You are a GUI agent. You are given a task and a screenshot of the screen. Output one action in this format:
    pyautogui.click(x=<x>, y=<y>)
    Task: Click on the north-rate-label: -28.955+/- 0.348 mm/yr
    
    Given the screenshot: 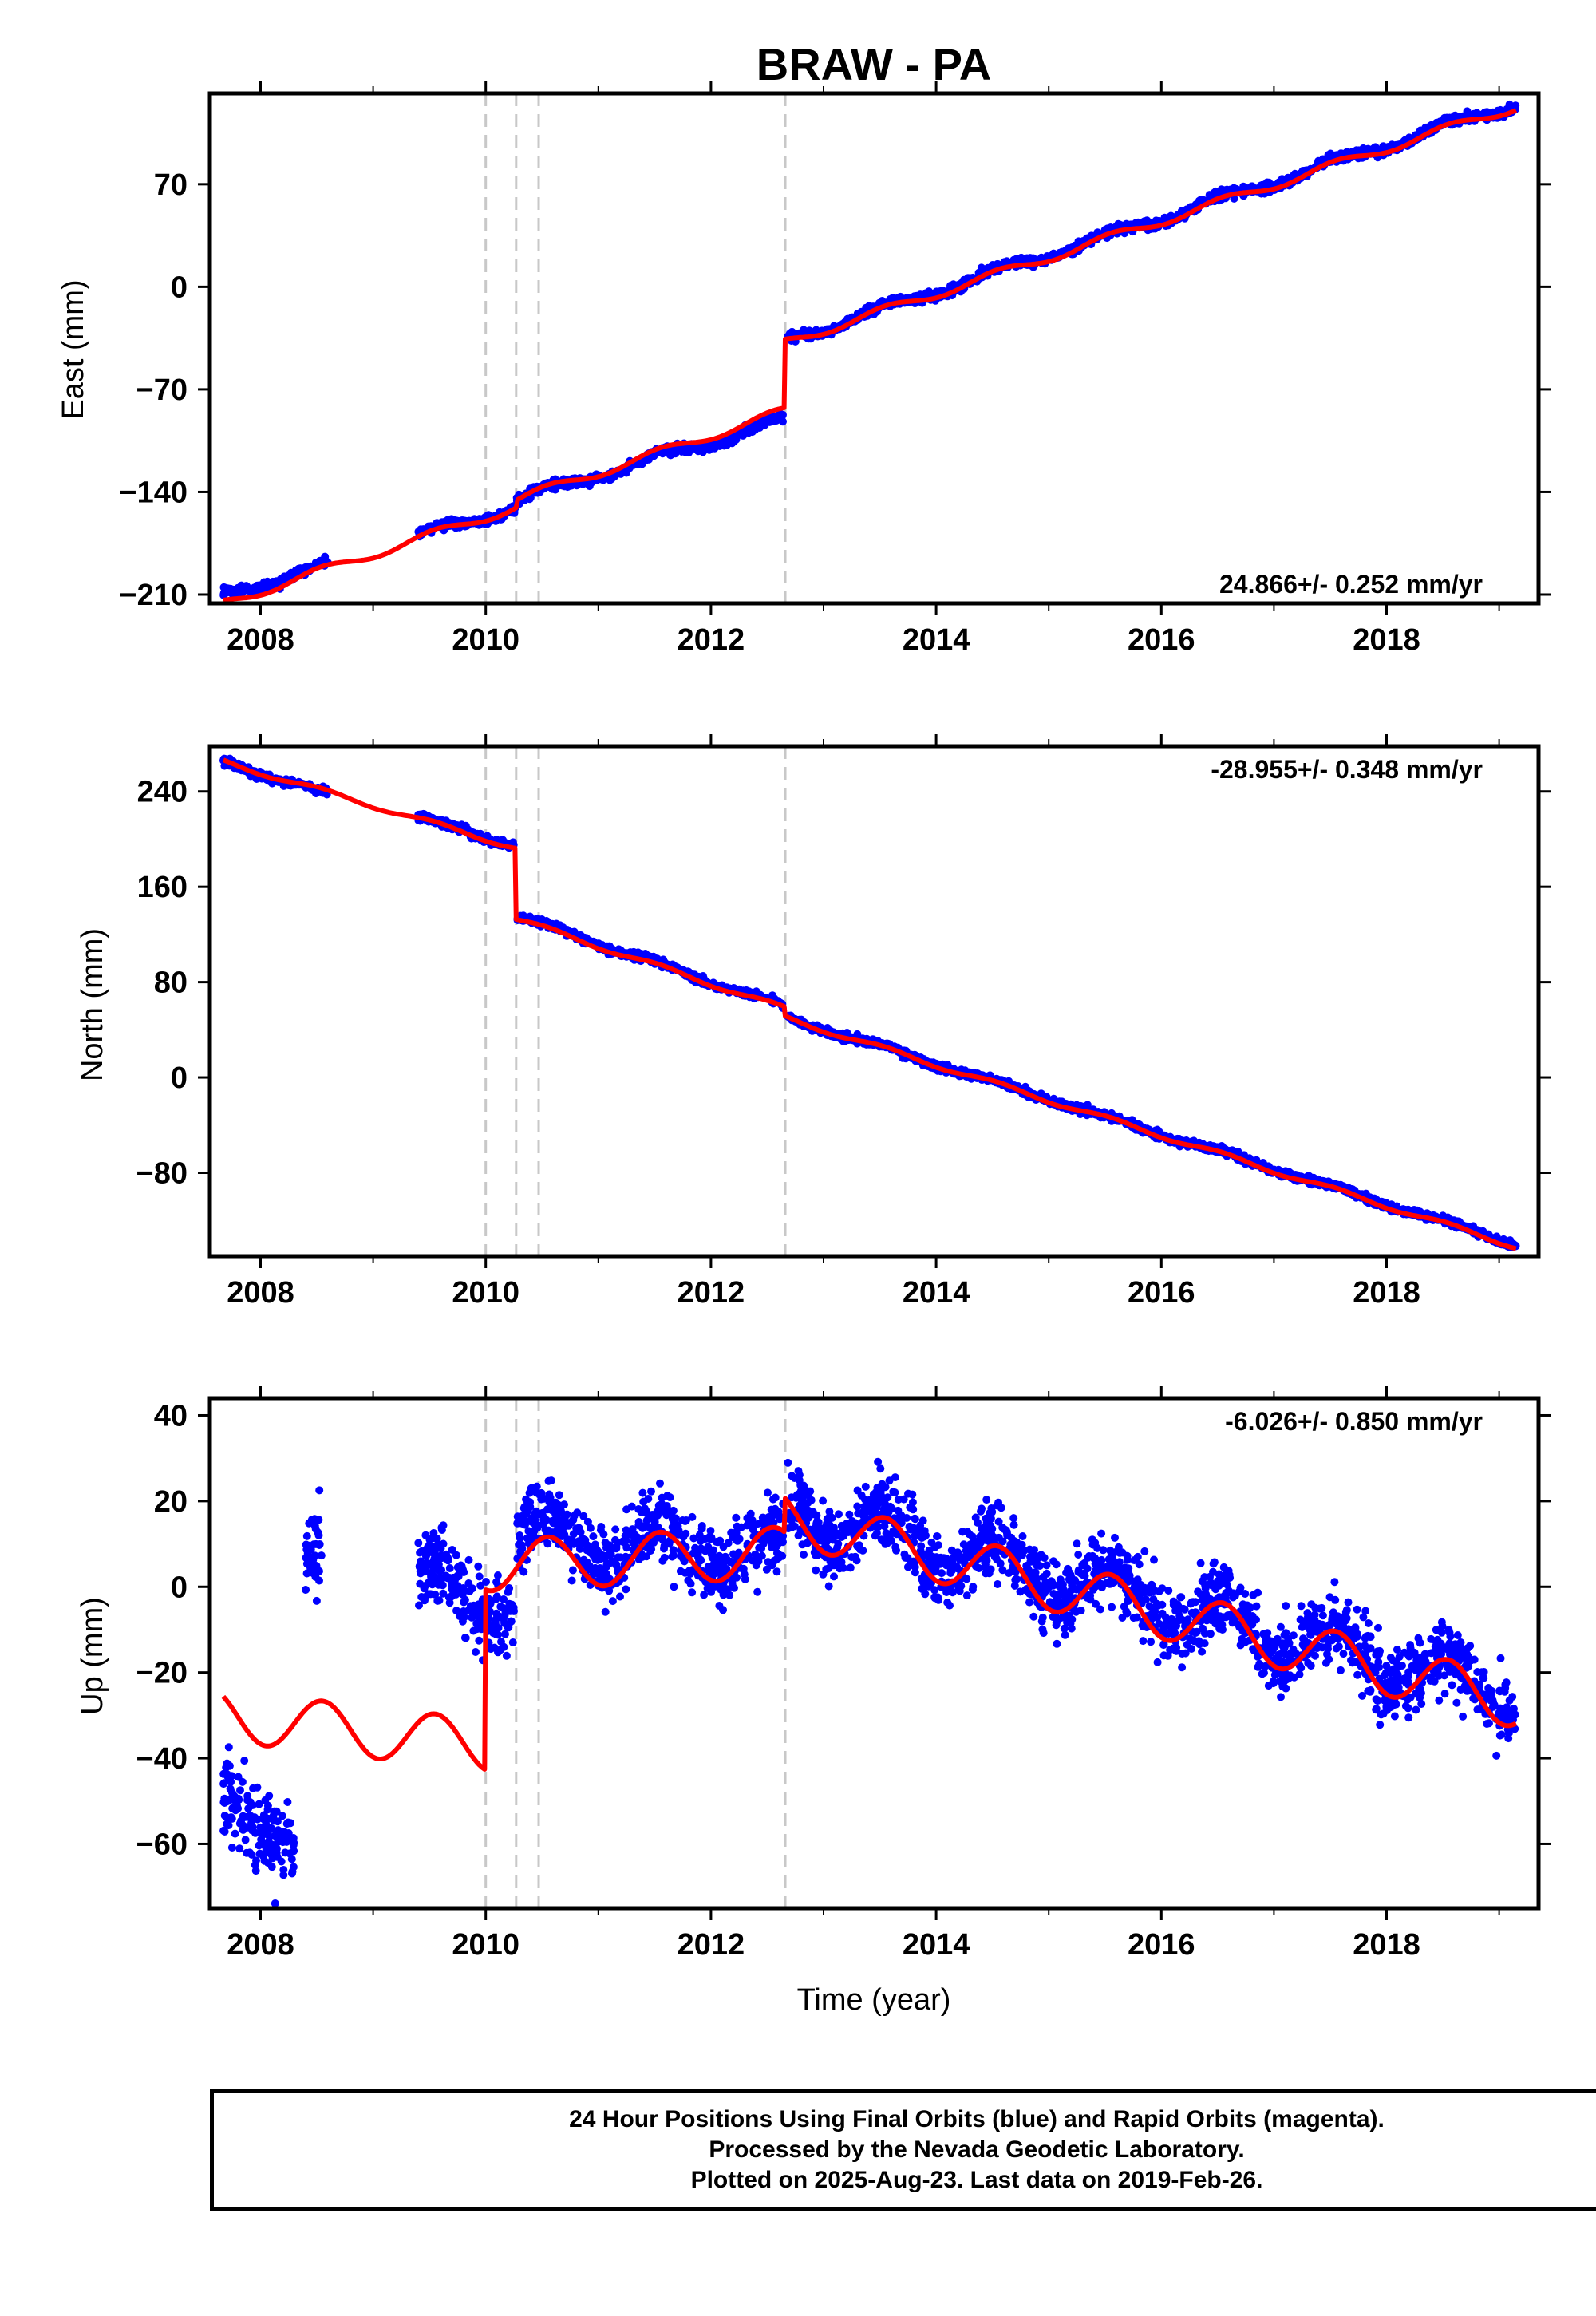 What is the action you would take?
    pyautogui.click(x=1347, y=769)
    